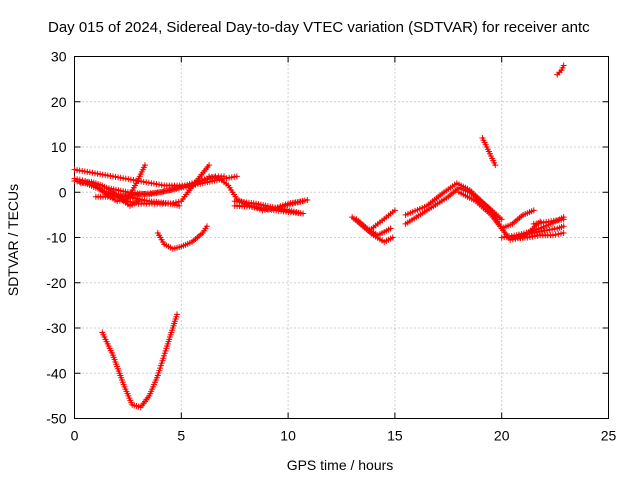  I want to click on x-tick-label: 10, so click(288, 436).